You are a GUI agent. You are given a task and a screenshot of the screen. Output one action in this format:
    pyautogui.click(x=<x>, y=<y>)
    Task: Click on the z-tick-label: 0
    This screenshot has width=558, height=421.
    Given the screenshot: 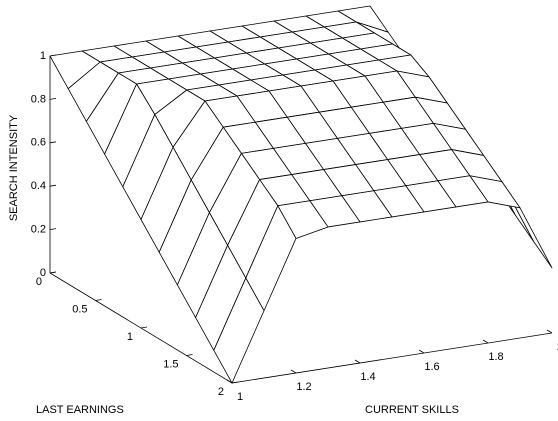 What is the action you would take?
    pyautogui.click(x=43, y=273)
    